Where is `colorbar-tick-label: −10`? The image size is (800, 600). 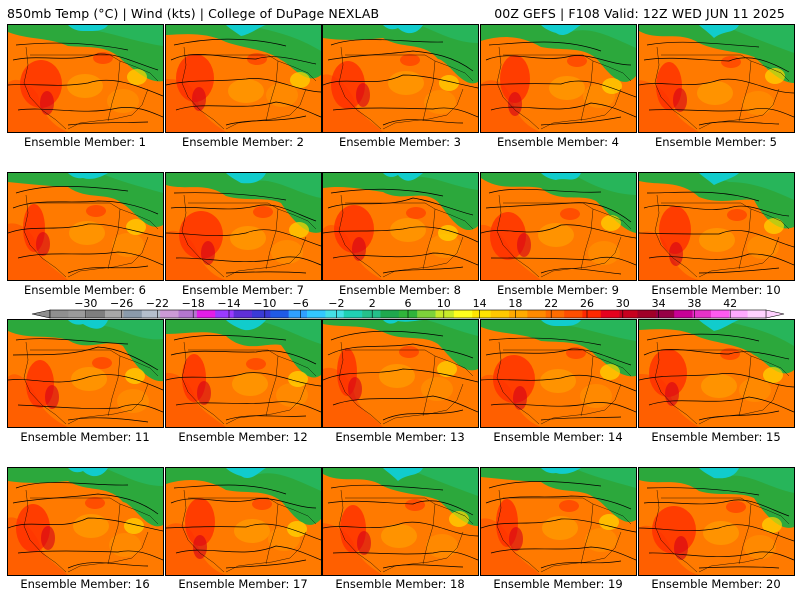
colorbar-tick-label: −10 is located at coordinates (264, 303).